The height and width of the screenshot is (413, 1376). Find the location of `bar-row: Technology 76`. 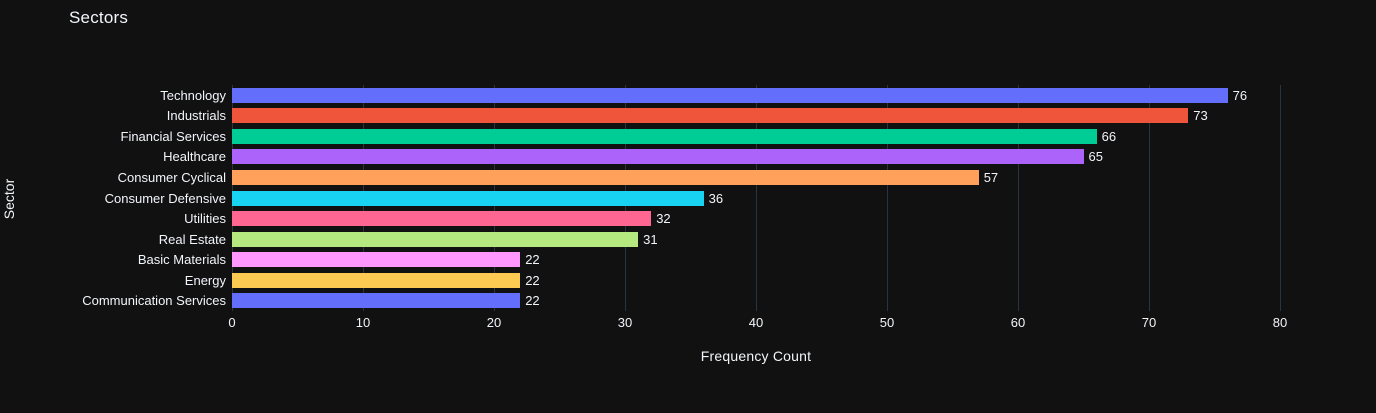

bar-row: Technology 76 is located at coordinates (720, 95).